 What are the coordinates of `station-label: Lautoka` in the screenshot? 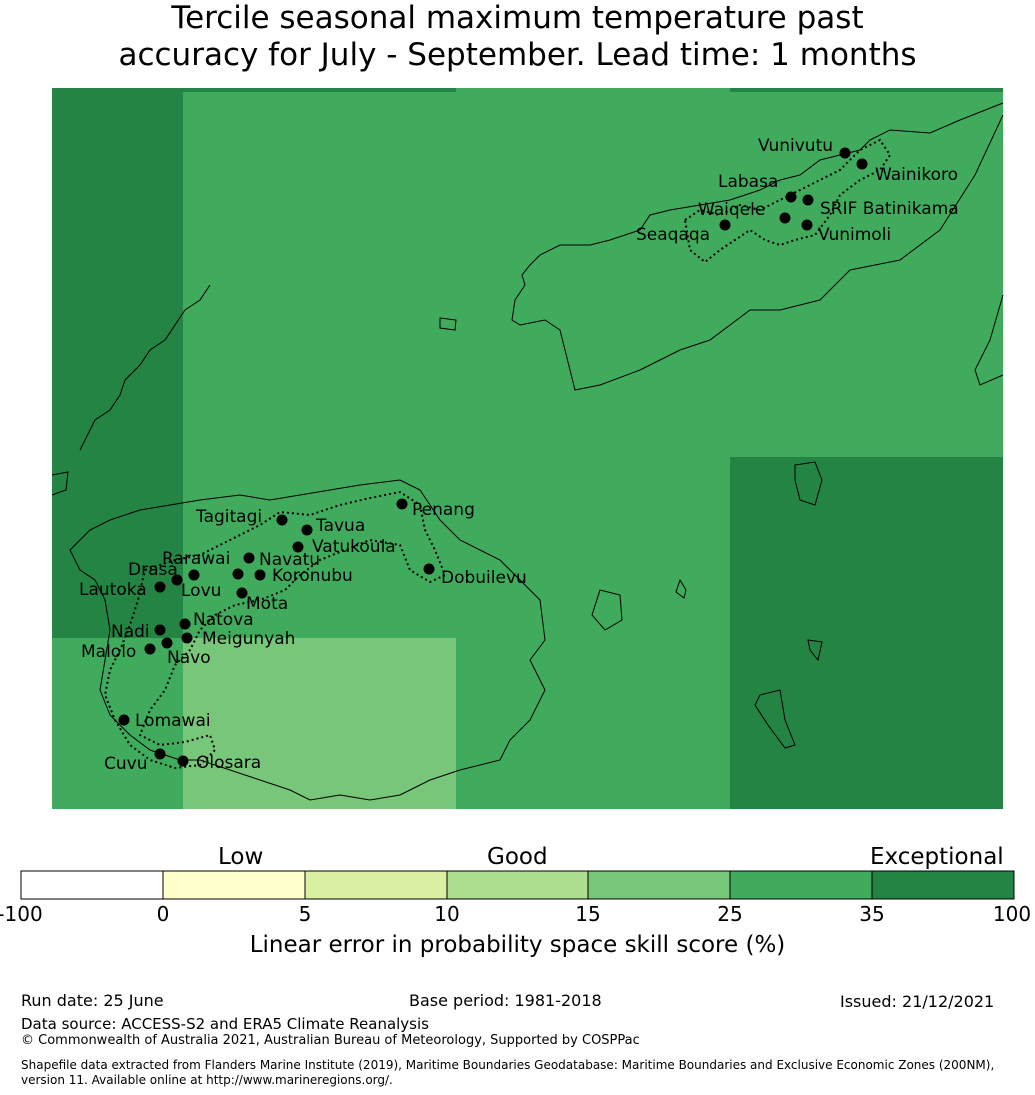 It's located at (113, 590).